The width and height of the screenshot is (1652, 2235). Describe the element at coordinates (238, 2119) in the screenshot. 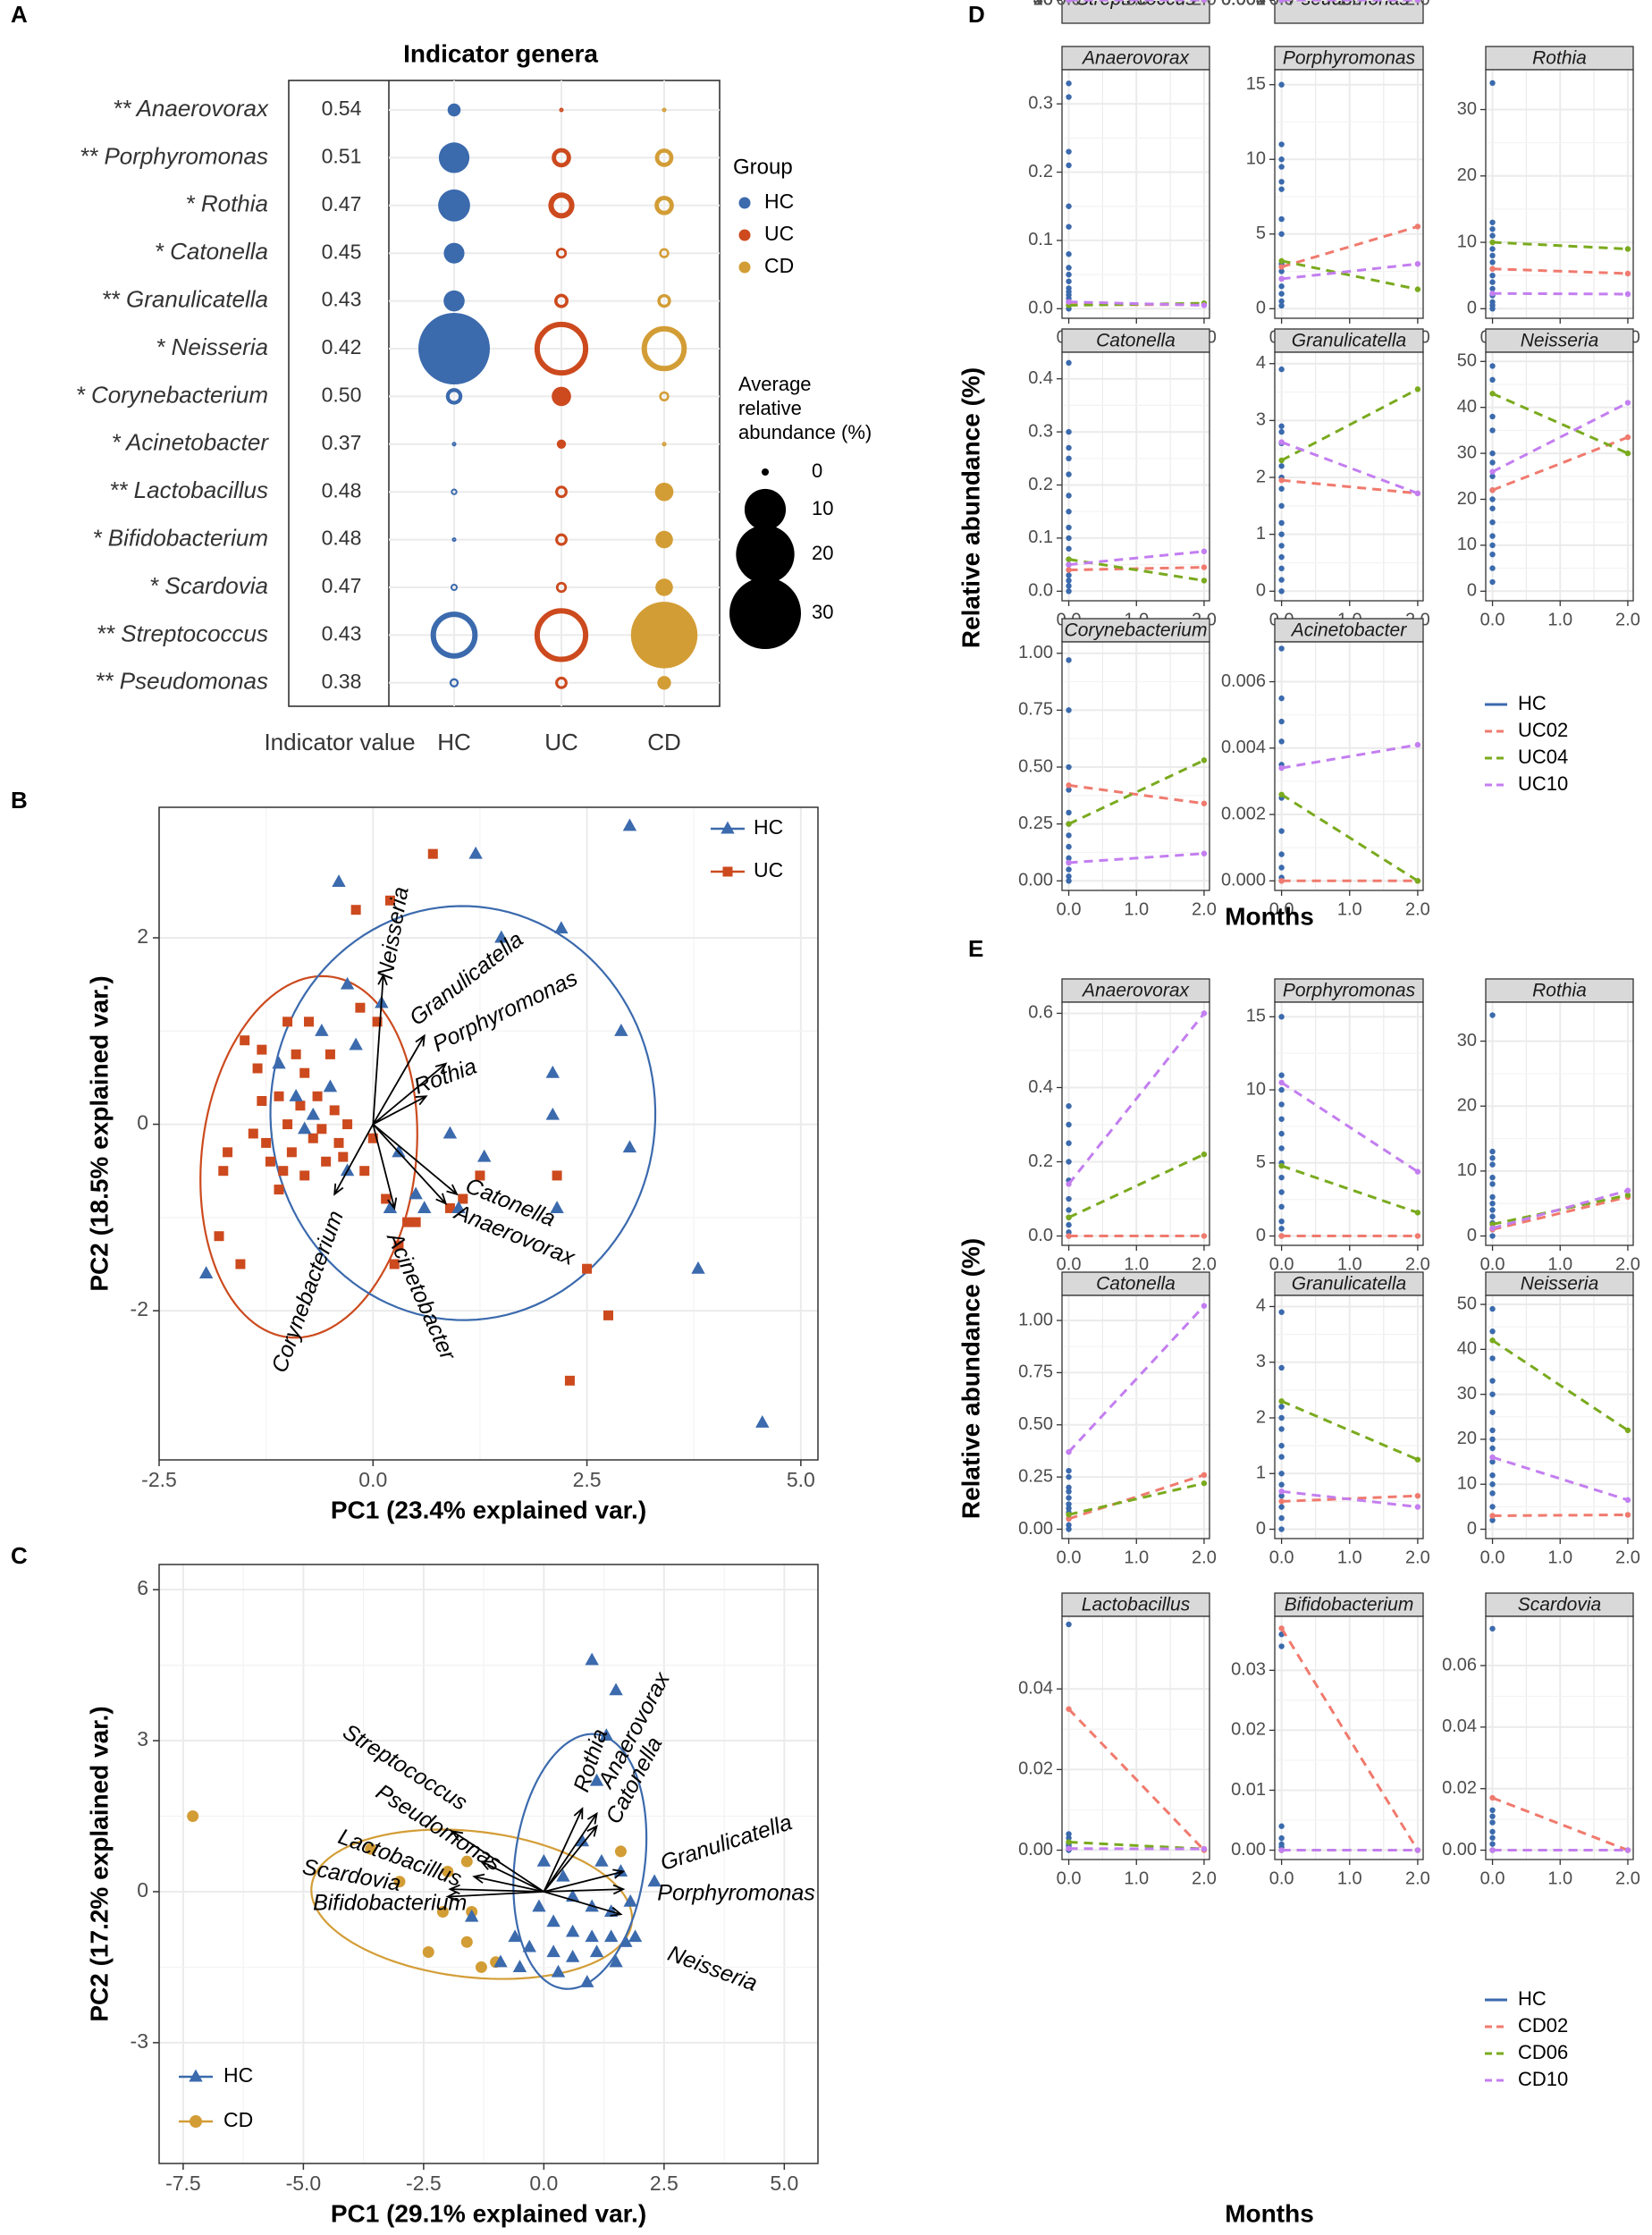

I see `panel-c-legend-label: CD` at that location.